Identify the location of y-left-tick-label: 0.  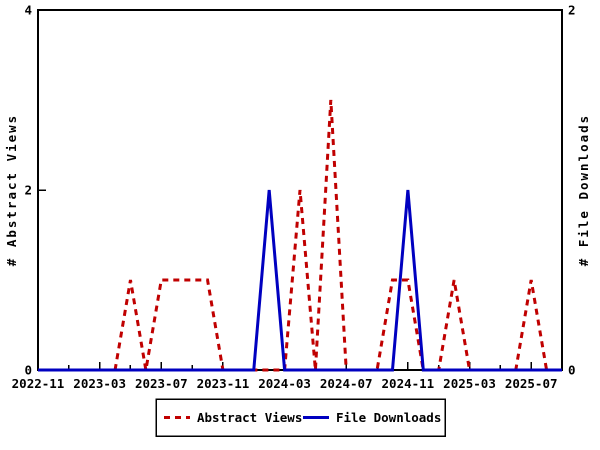
(28, 370).